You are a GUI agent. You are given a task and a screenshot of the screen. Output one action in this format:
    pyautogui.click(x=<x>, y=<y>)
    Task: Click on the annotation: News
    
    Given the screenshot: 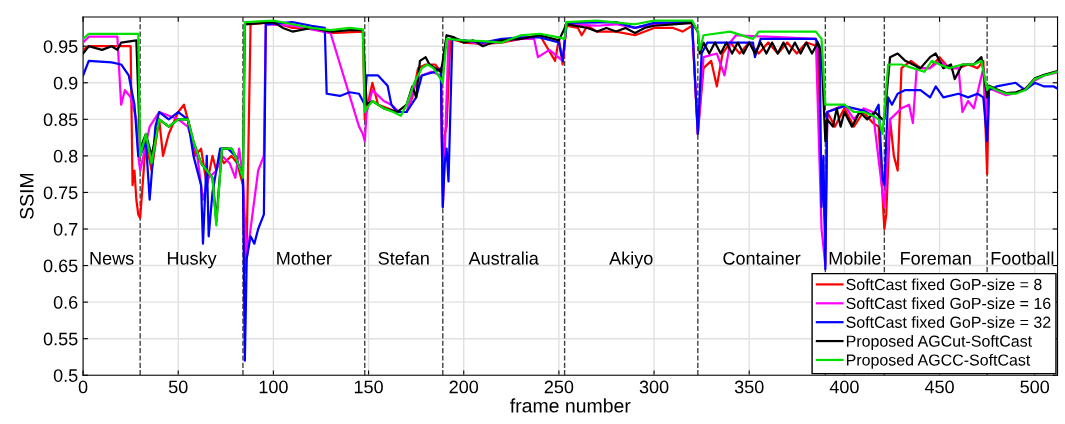 What is the action you would take?
    pyautogui.click(x=112, y=258)
    